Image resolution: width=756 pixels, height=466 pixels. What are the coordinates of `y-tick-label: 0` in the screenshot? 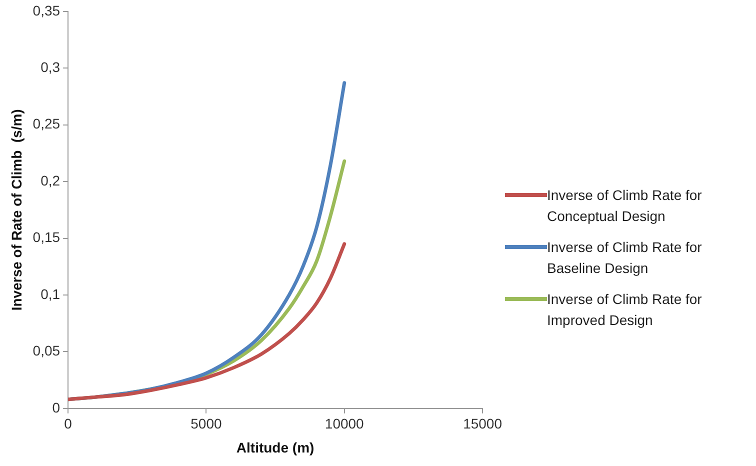 It's located at (56, 407).